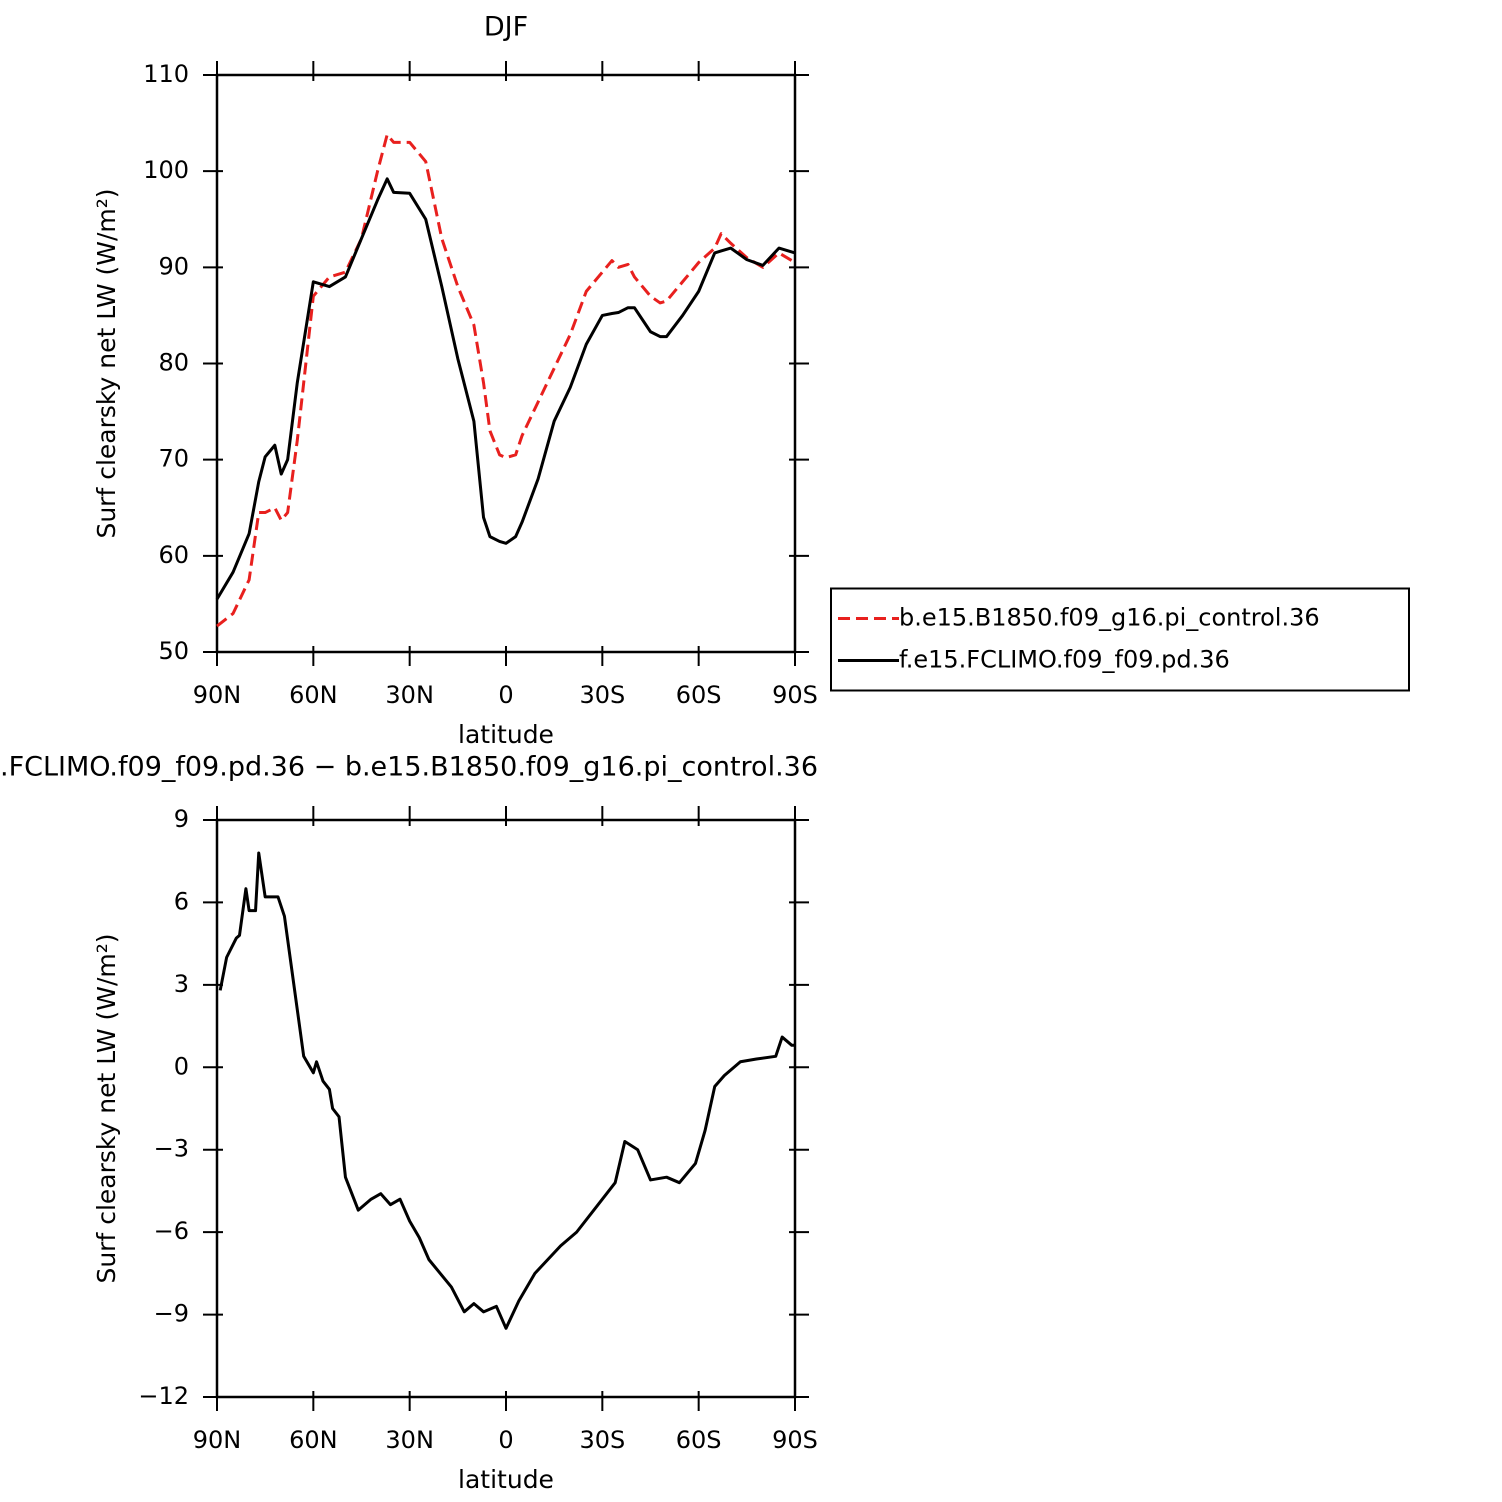 The image size is (1502, 1502). Describe the element at coordinates (166, 170) in the screenshot. I see `y-tick-label: 100` at that location.